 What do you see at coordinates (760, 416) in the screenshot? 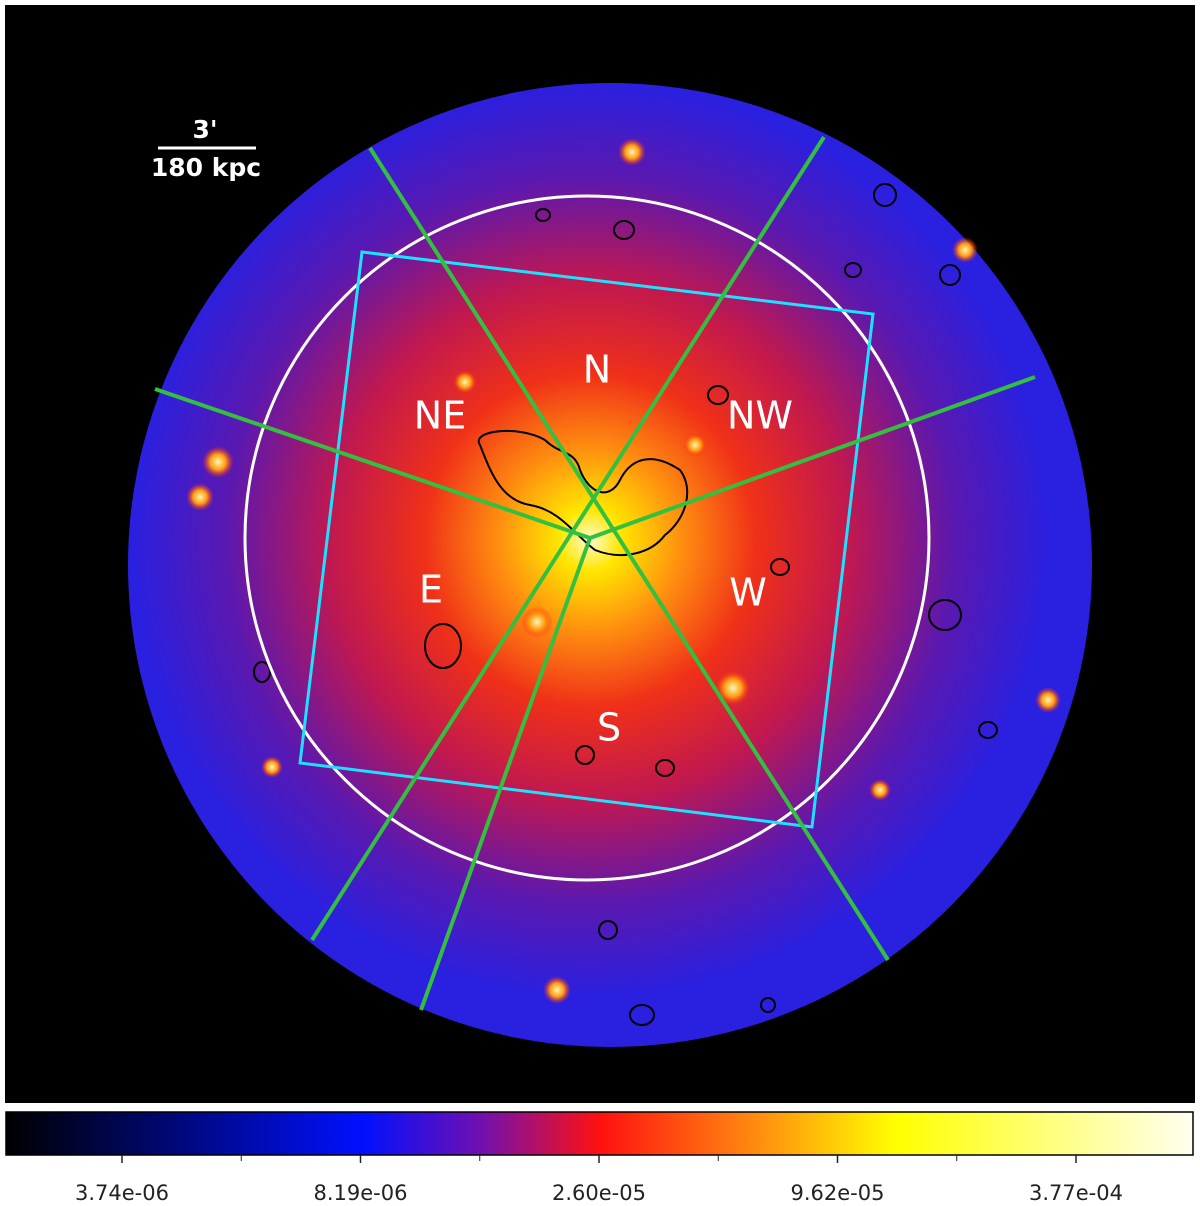
I see `region-label: NW` at bounding box center [760, 416].